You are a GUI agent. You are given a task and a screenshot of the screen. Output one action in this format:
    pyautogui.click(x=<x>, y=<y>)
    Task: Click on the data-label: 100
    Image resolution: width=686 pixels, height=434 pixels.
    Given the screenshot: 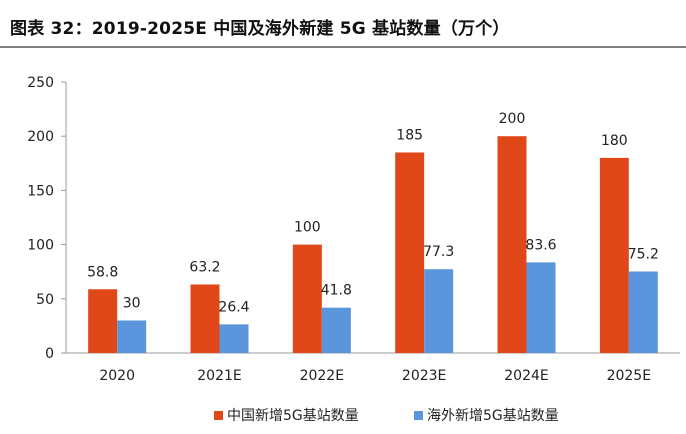 What is the action you would take?
    pyautogui.click(x=307, y=228)
    